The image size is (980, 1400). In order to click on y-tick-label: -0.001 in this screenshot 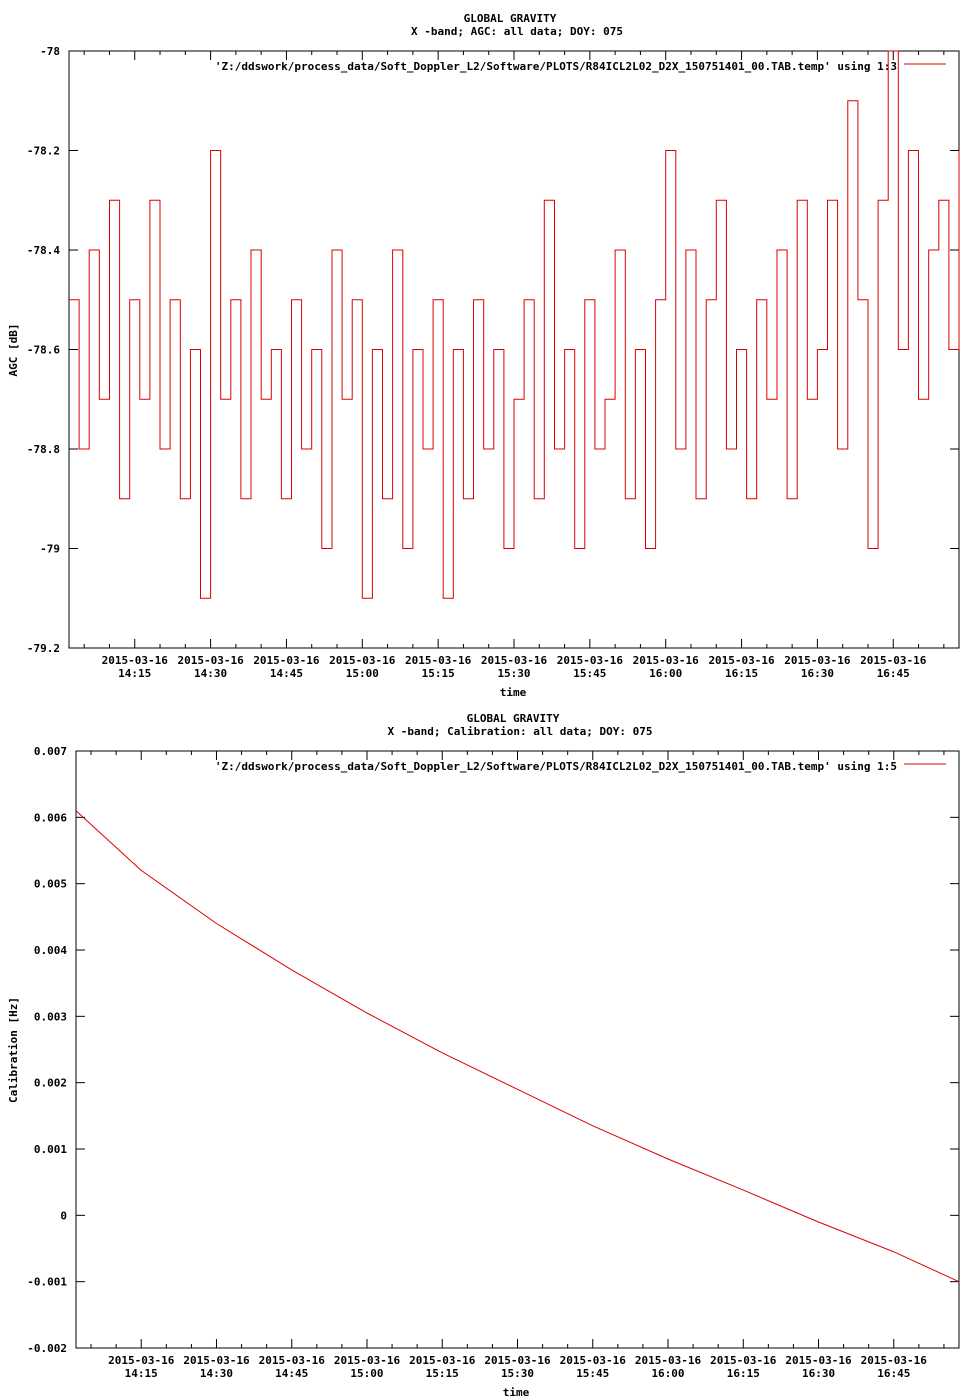, I will do `click(47, 1282)`.